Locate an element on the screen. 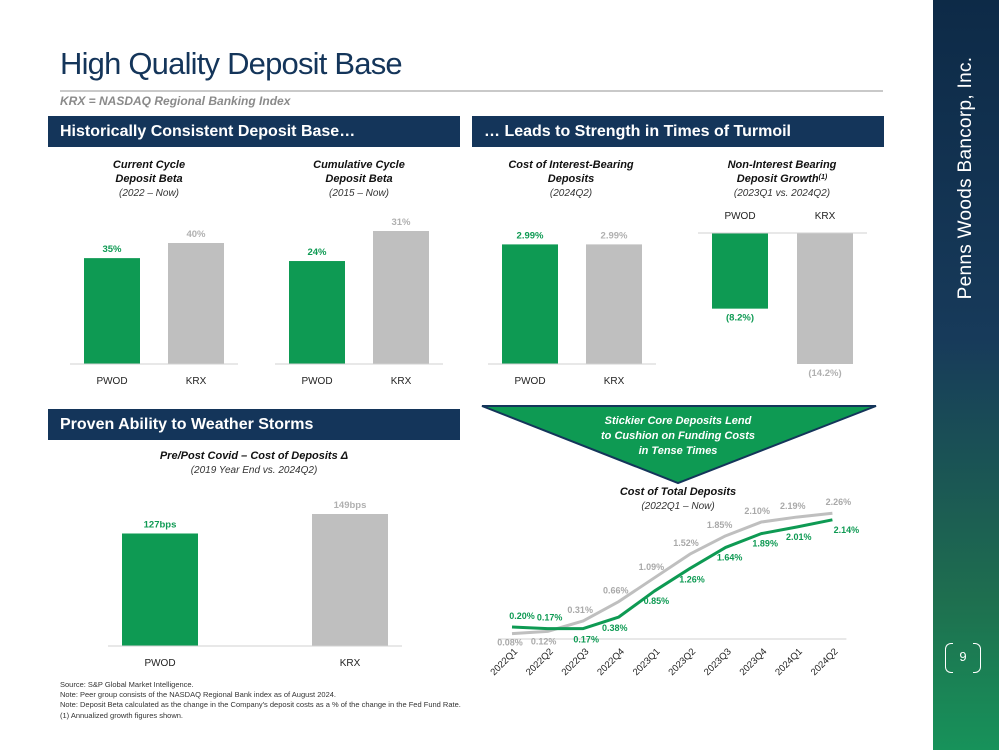 The image size is (999, 750). chart6-line-pwod is located at coordinates (672, 574).